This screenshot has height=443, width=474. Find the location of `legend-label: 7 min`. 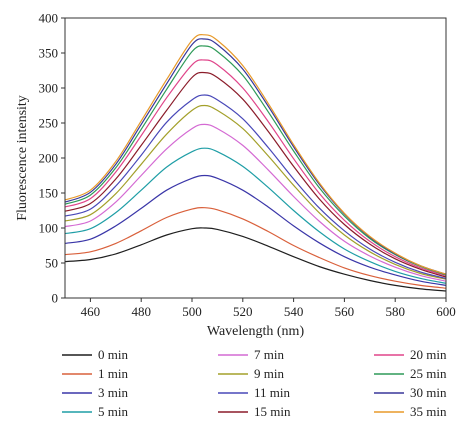

legend-label: 7 min is located at coordinates (269, 354).